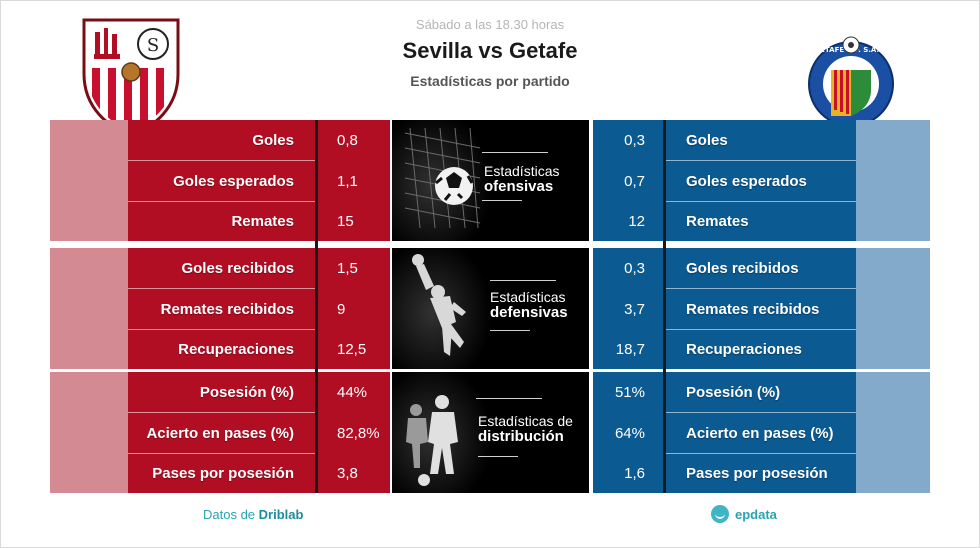 This screenshot has width=980, height=548. What do you see at coordinates (439, 305) in the screenshot?
I see `goalkeeper-icon` at bounding box center [439, 305].